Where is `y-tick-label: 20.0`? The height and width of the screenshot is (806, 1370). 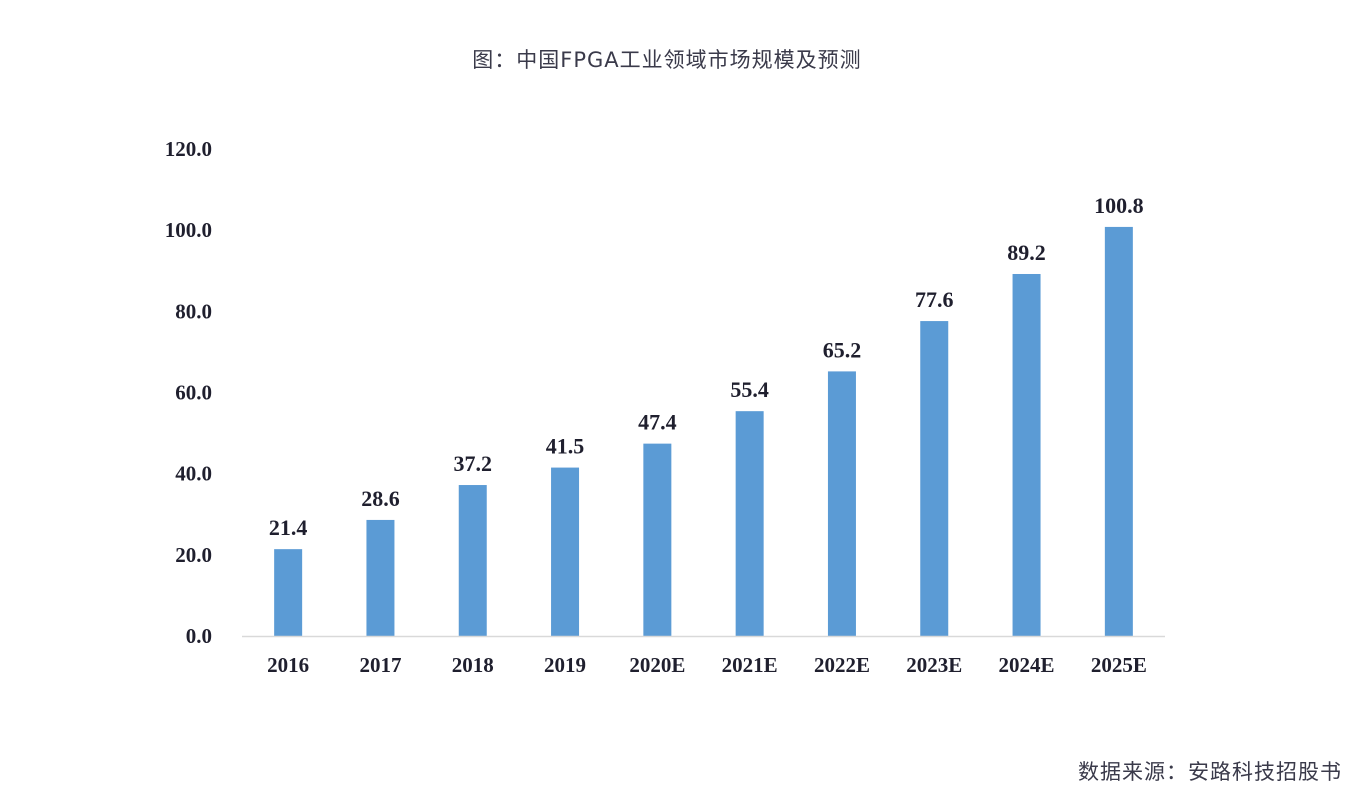
y-tick-label: 20.0 is located at coordinates (193, 555).